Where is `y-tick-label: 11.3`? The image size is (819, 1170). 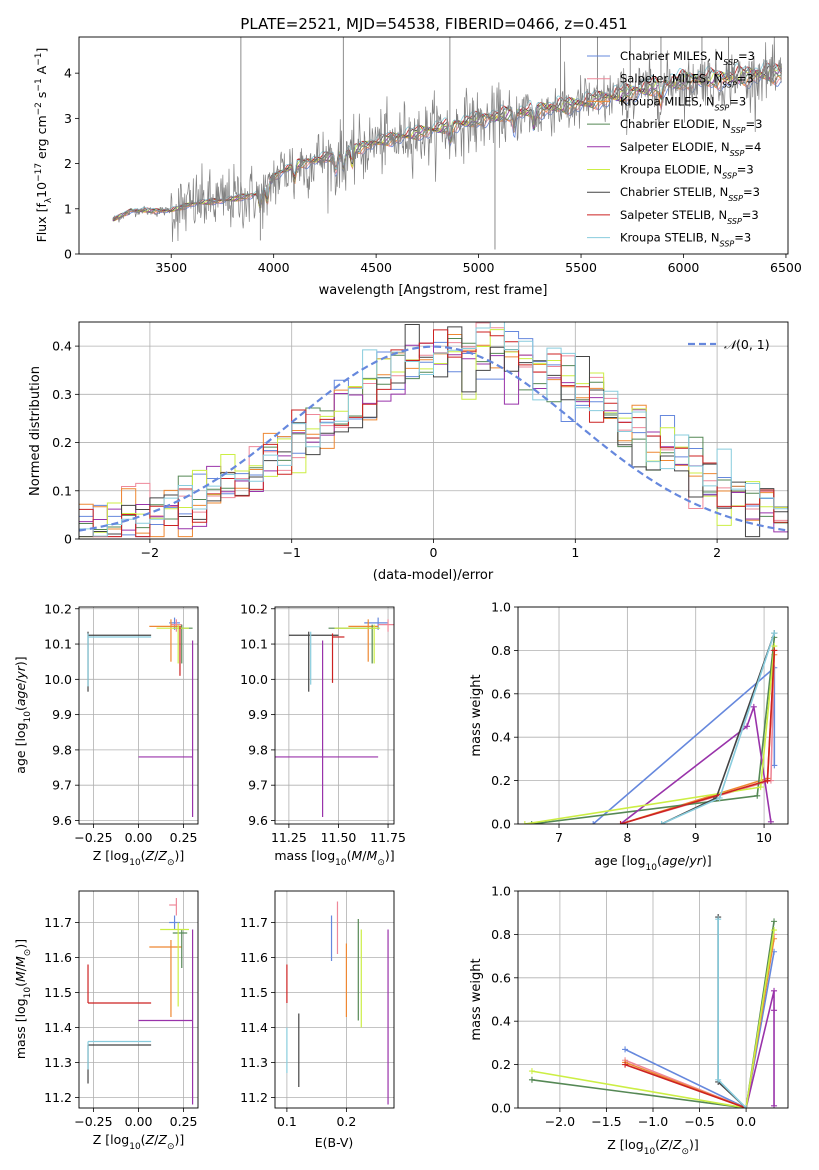
y-tick-label: 11.3 is located at coordinates (58, 1062).